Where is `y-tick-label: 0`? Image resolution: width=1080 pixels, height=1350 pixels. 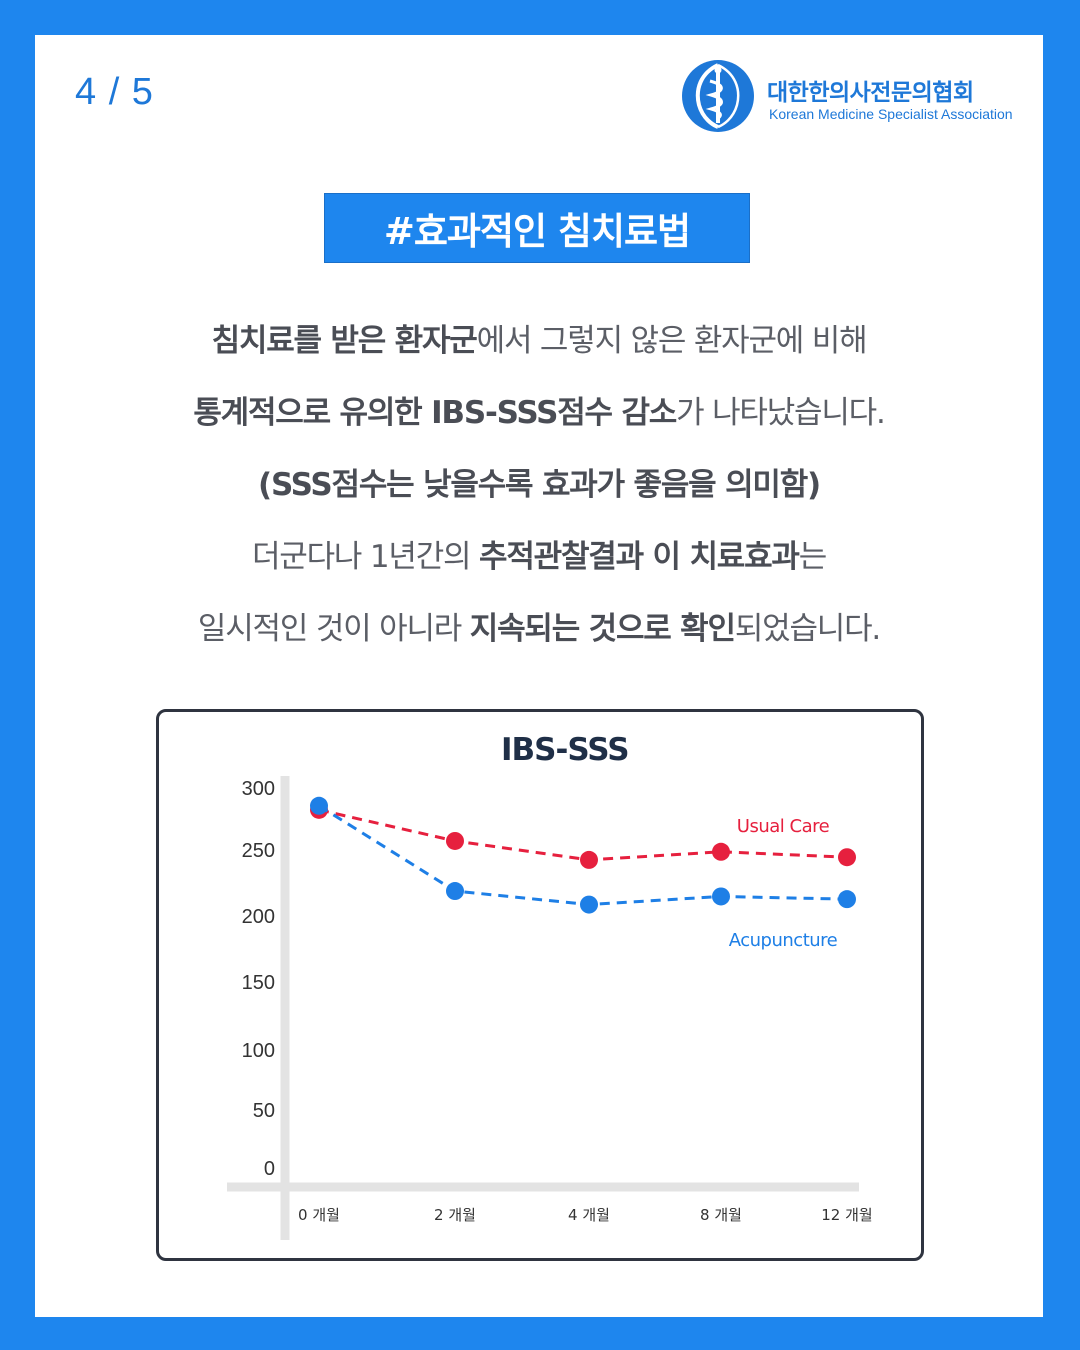 y-tick-label: 0 is located at coordinates (269, 1169).